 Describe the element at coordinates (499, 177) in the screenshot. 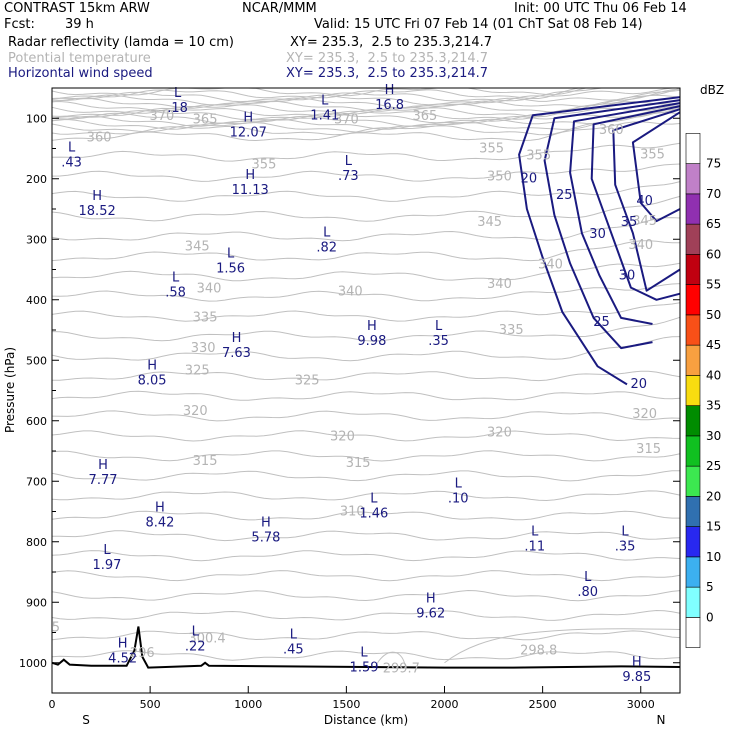

I see `theta-label: 350` at that location.